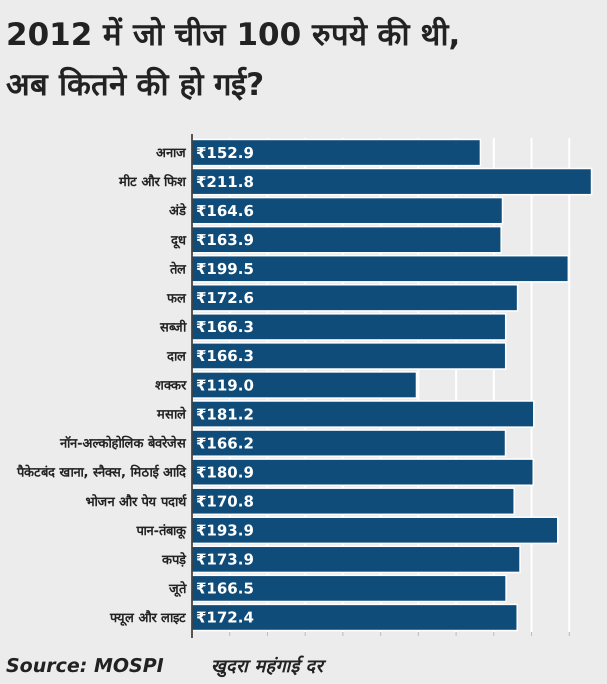  I want to click on y-tick-label: शक्कर, so click(171, 386).